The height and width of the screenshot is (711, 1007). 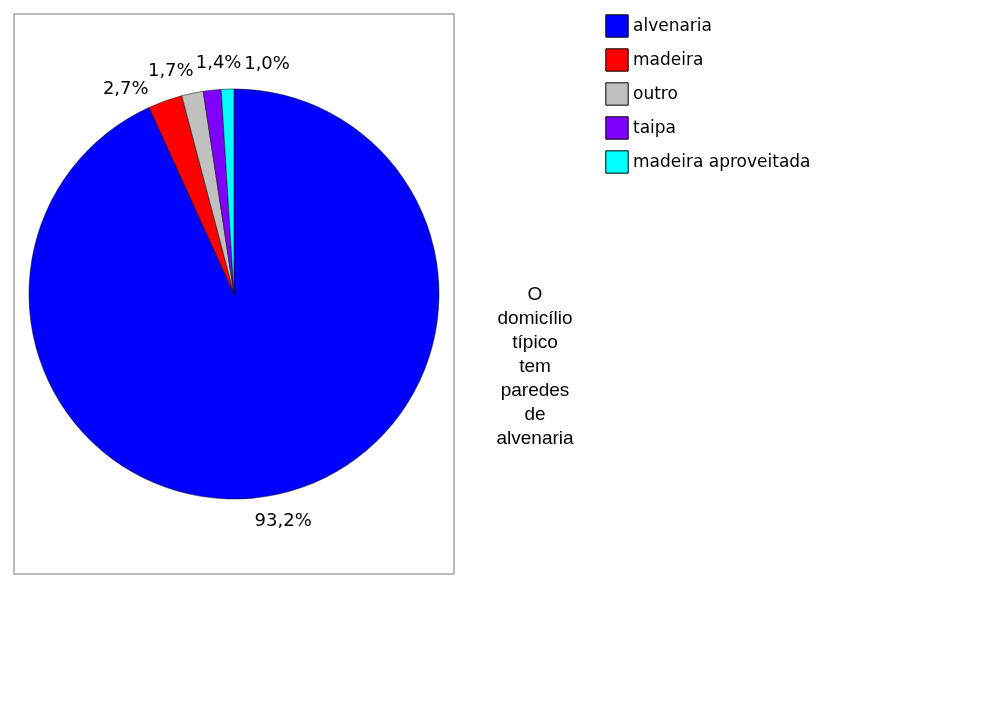 I want to click on legend-label: madeira, so click(x=668, y=59).